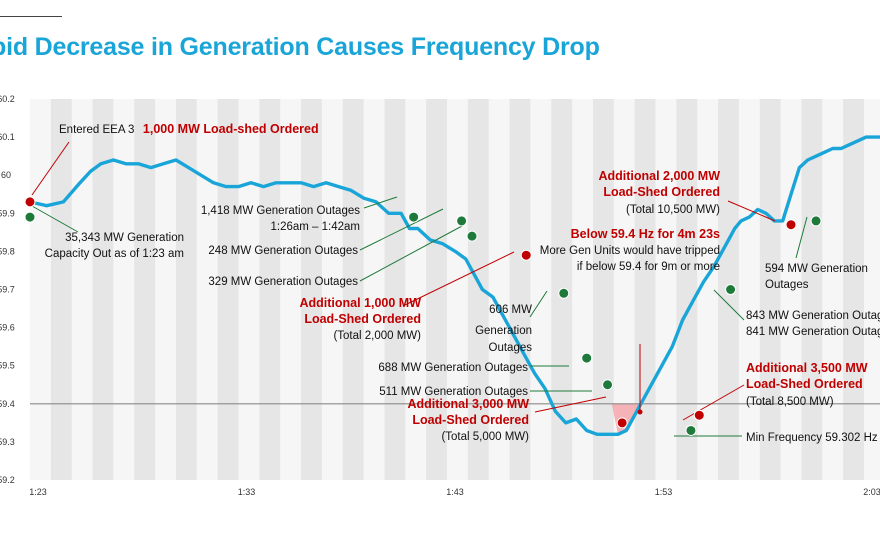 This screenshot has height=542, width=880. Describe the element at coordinates (503, 331) in the screenshot. I see `annotation-outage-606-line2: Generation` at that location.